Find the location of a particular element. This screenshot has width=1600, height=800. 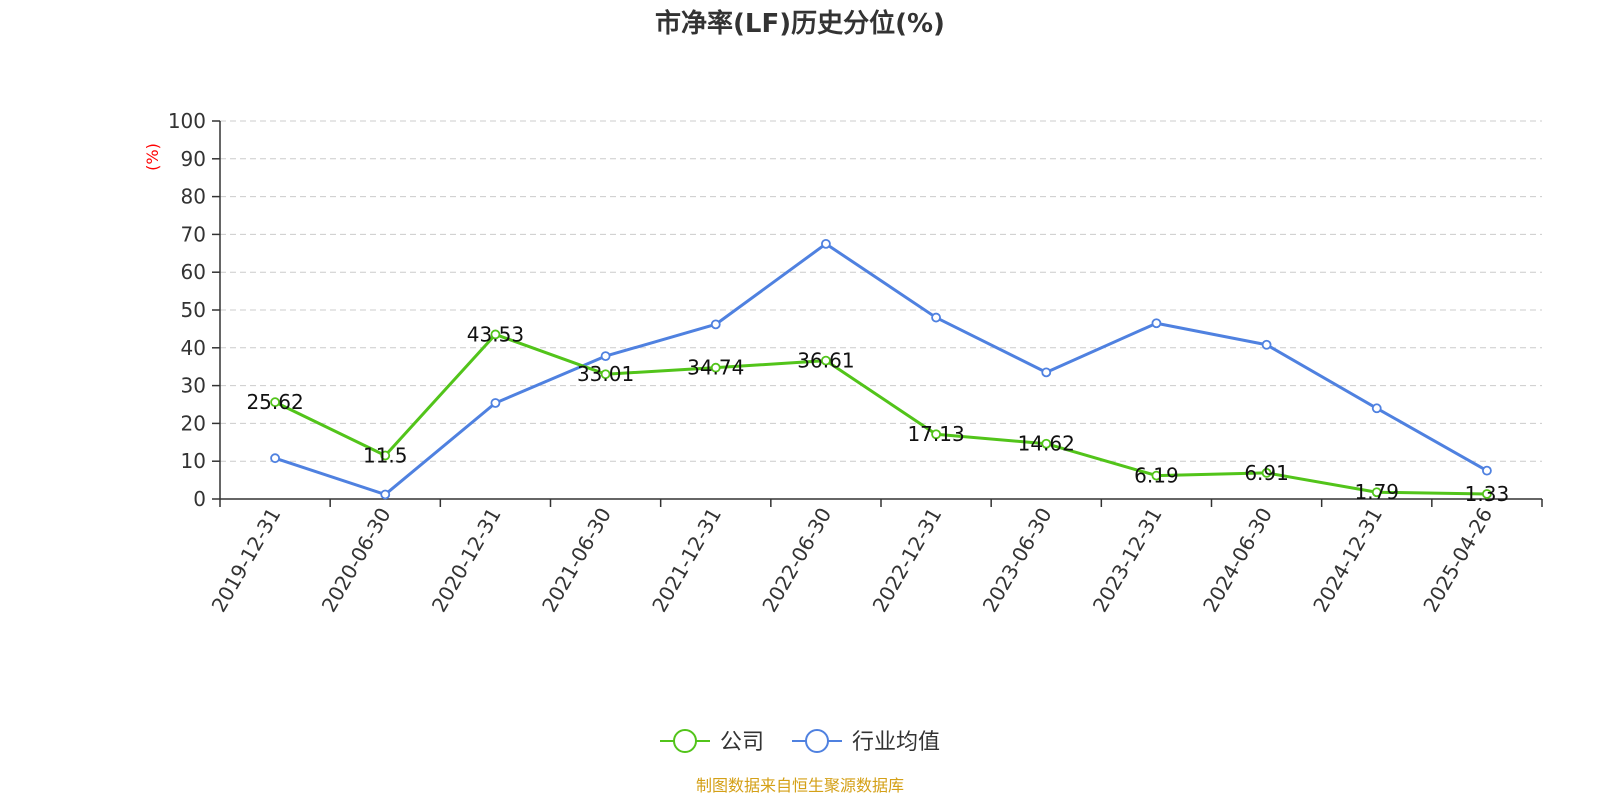

data-label: 34.74 is located at coordinates (715, 368).